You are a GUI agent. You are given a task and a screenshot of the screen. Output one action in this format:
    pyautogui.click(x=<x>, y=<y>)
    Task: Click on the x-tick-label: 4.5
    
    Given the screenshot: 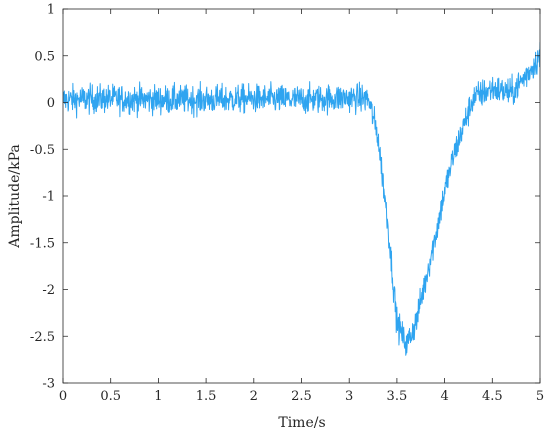 What is the action you would take?
    pyautogui.click(x=492, y=396)
    